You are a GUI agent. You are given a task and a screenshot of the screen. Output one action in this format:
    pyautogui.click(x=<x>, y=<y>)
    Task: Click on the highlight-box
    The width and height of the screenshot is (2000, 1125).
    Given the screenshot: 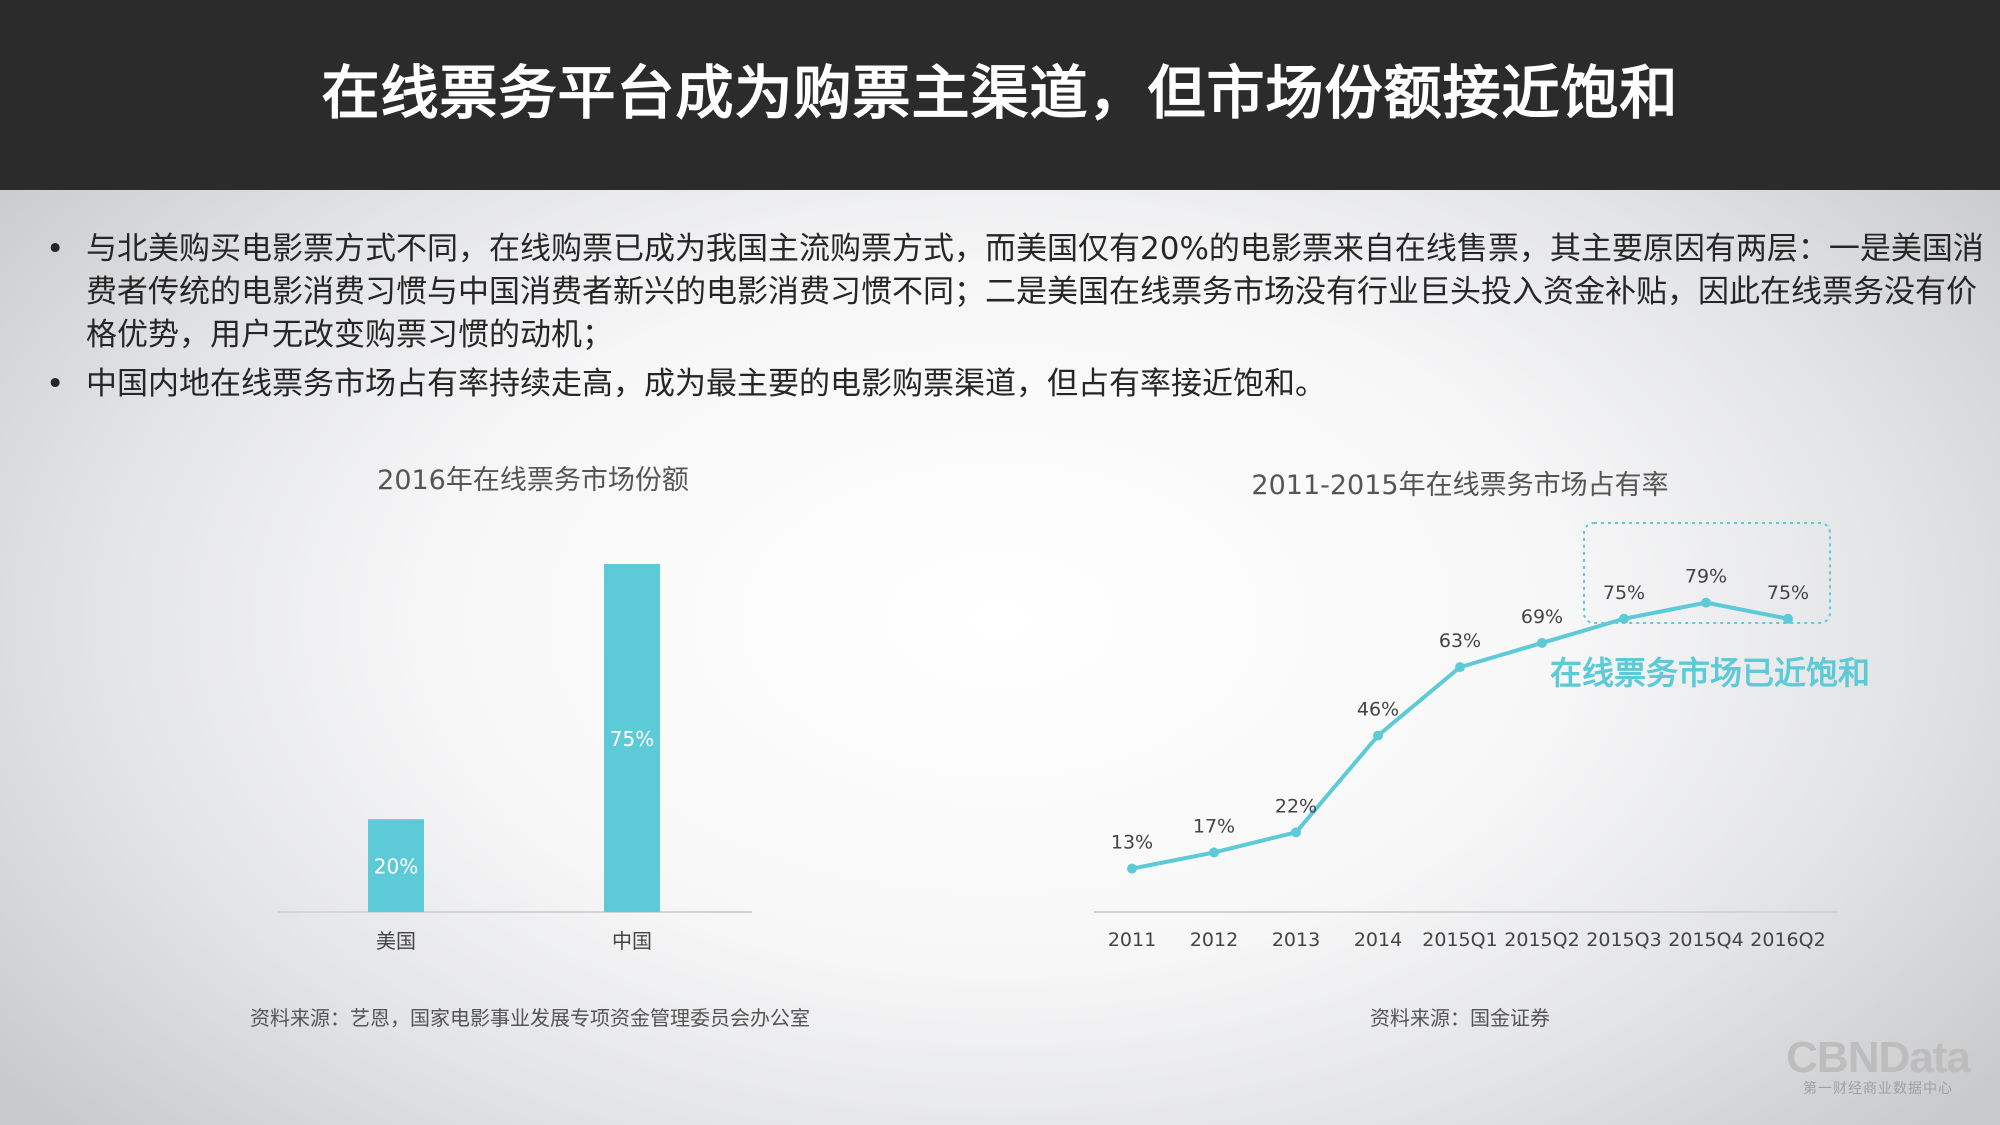 What is the action you would take?
    pyautogui.click(x=1707, y=573)
    